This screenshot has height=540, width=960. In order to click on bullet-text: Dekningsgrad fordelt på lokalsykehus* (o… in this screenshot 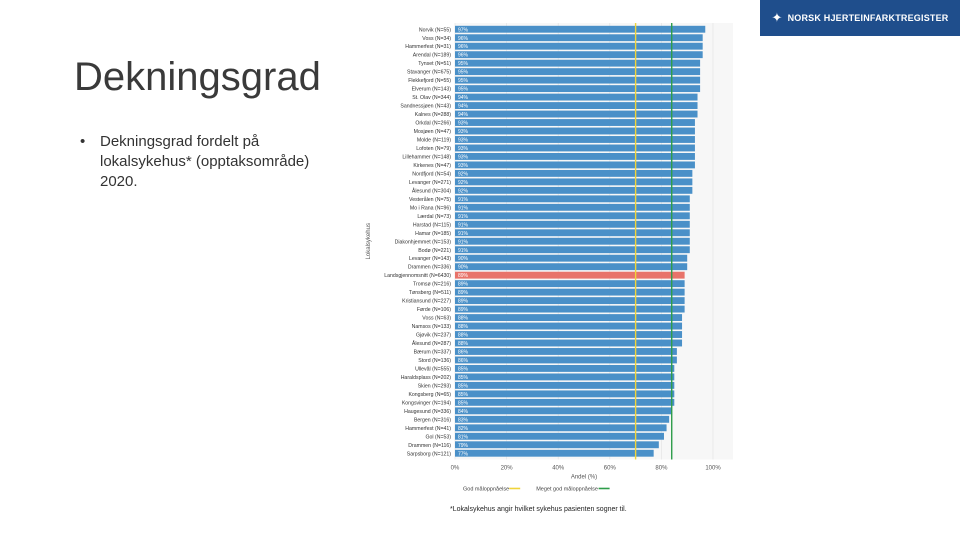, I will do `click(205, 161)`.